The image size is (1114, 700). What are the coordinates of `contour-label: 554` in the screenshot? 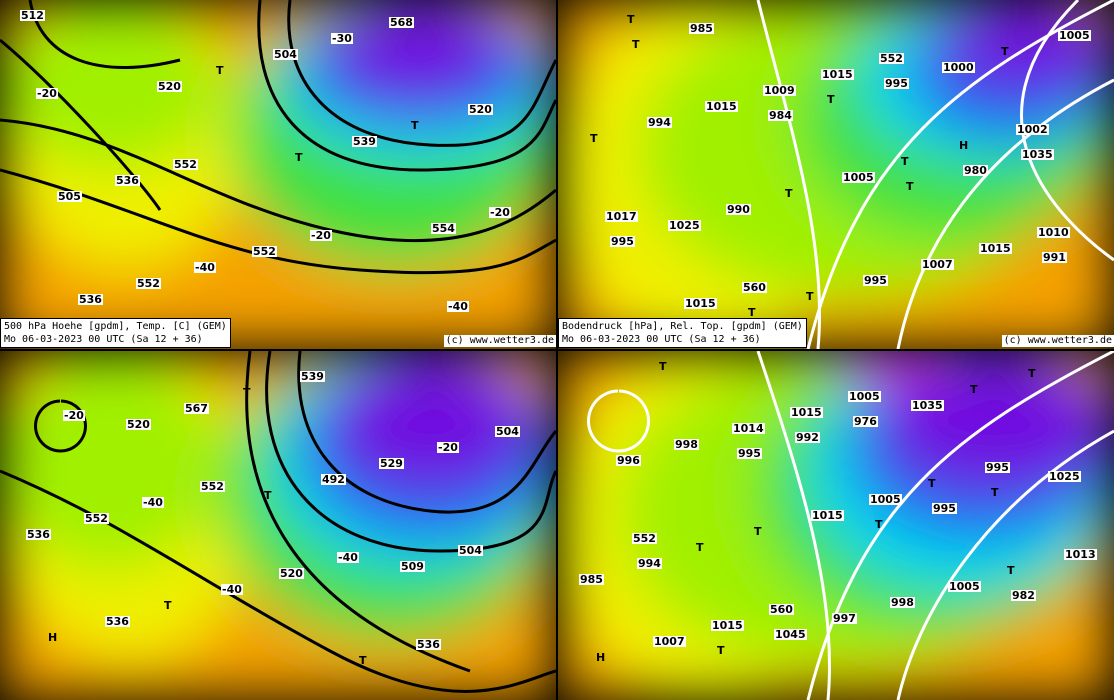 It's located at (443, 228).